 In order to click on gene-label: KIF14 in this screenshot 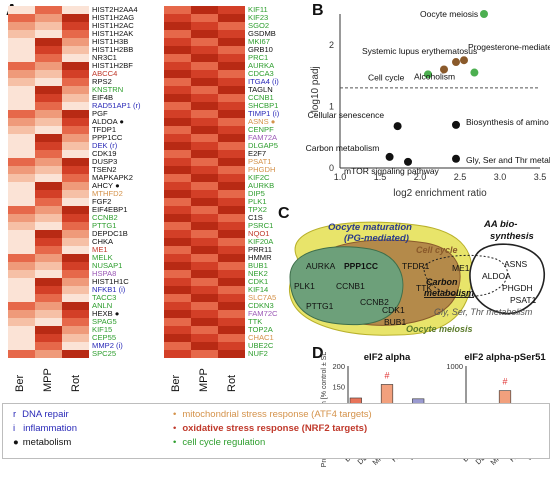, I will do `click(258, 289)`.